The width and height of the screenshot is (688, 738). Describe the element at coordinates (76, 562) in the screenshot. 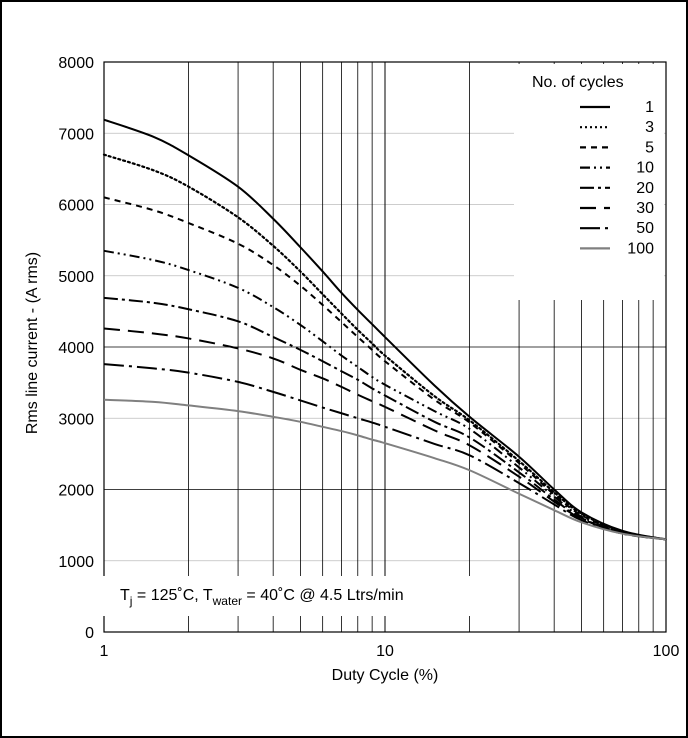

I see `y-tick-label: 1000` at that location.